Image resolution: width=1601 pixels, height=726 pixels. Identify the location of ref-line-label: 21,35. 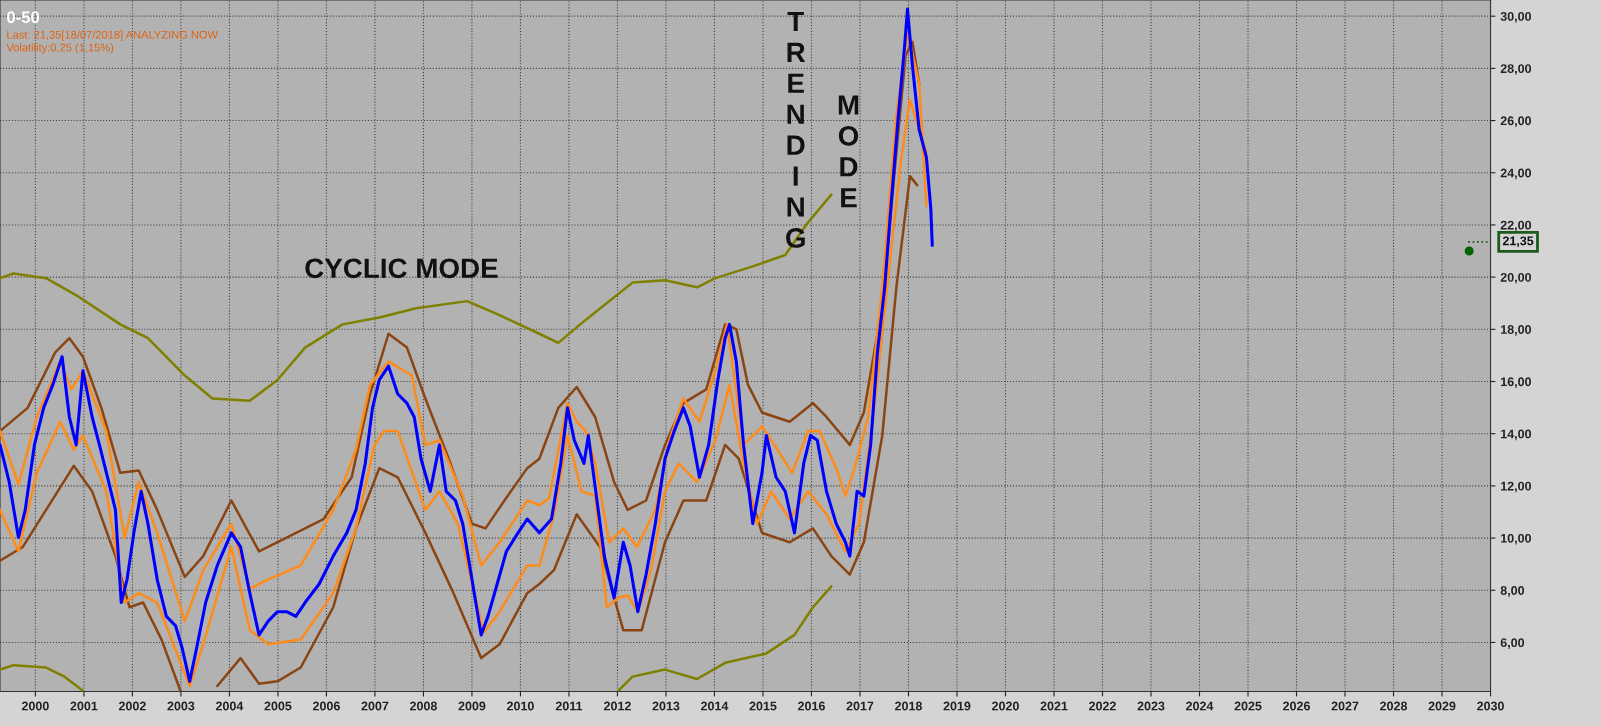
(1518, 242).